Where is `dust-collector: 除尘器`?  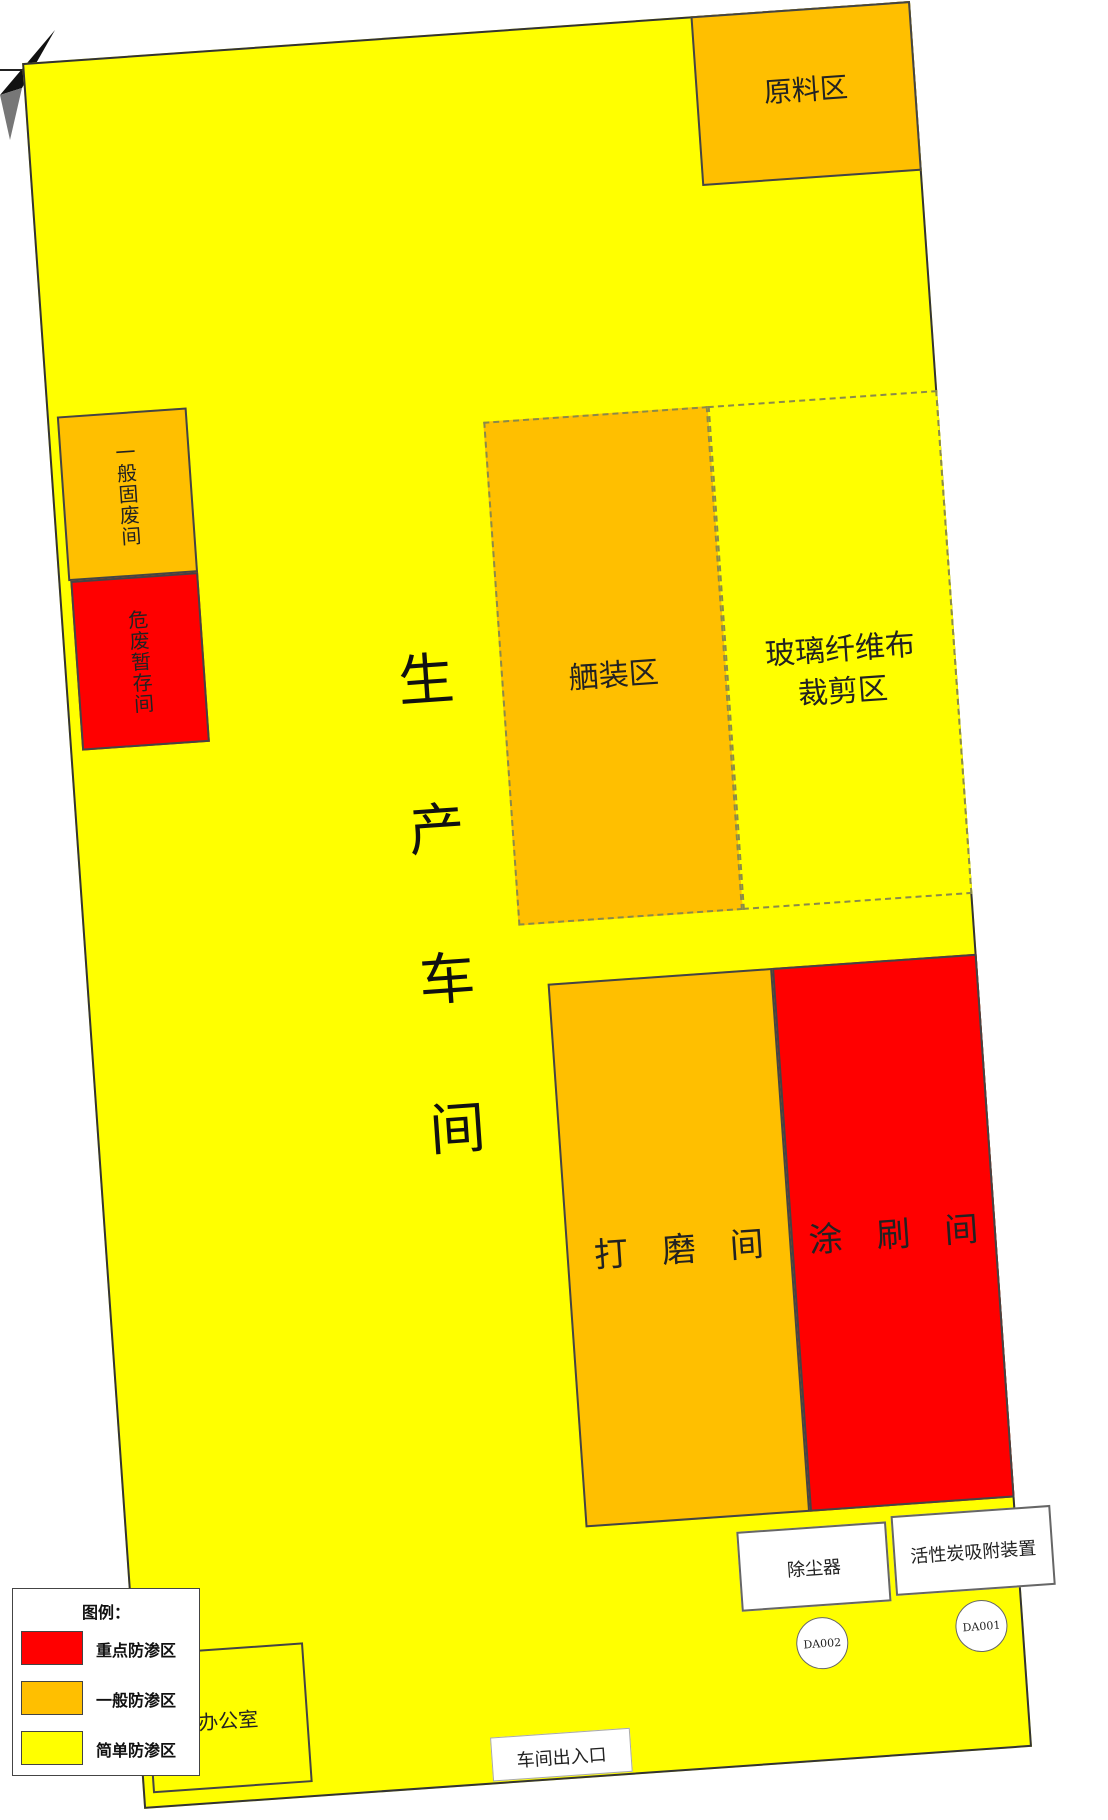
dust-collector: 除尘器 is located at coordinates (814, 1566).